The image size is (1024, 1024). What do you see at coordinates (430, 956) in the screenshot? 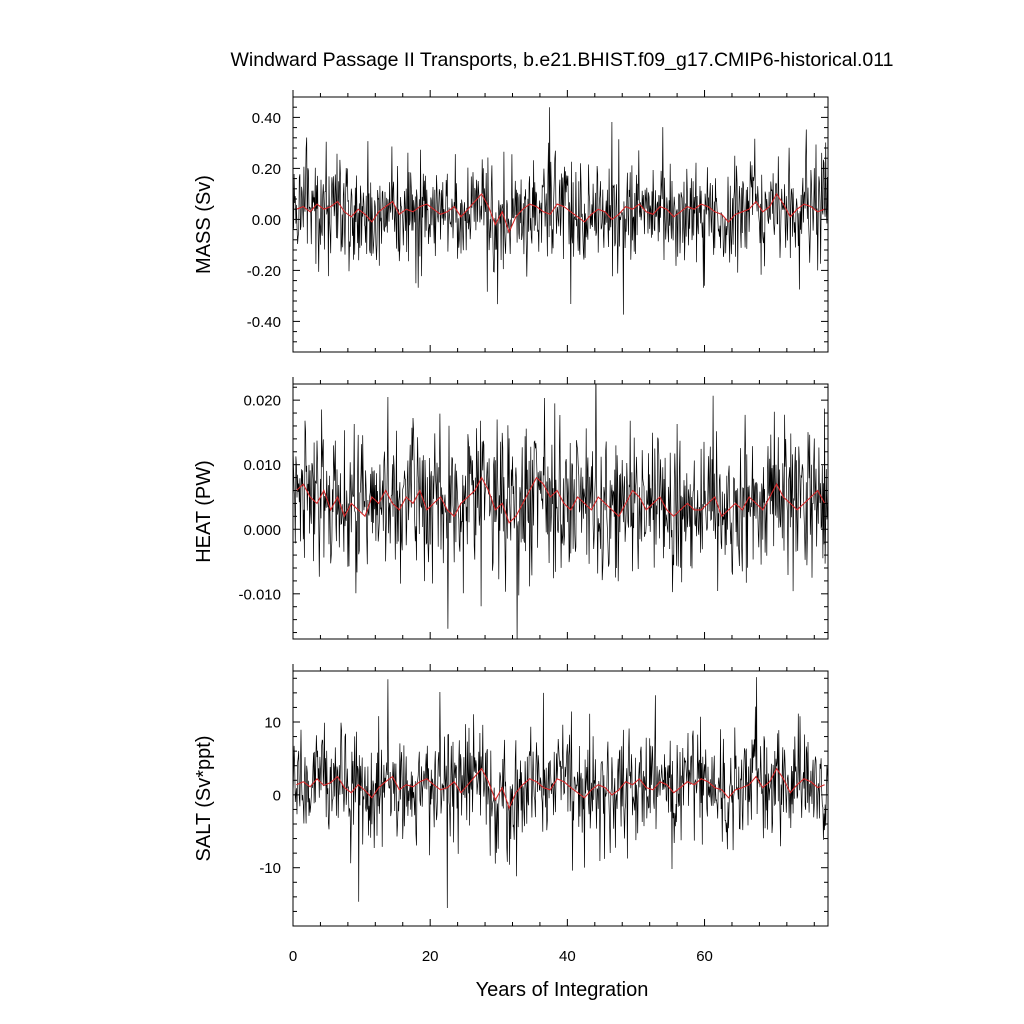
I see `x-tick-label: 20` at bounding box center [430, 956].